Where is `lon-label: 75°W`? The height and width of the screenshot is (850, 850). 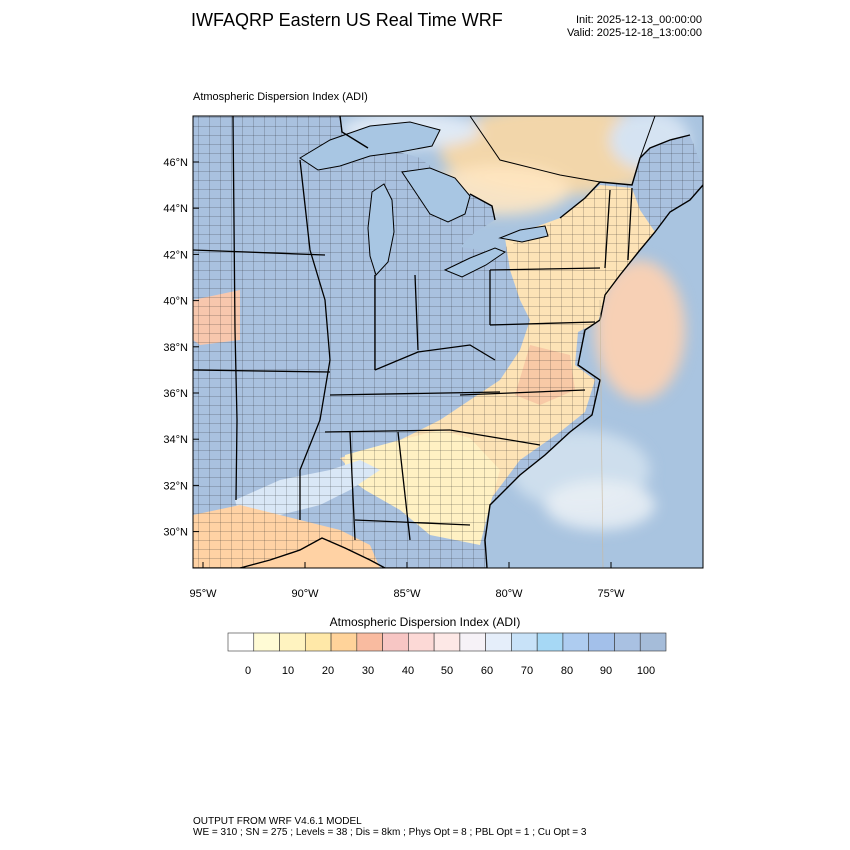 lon-label: 75°W is located at coordinates (611, 594).